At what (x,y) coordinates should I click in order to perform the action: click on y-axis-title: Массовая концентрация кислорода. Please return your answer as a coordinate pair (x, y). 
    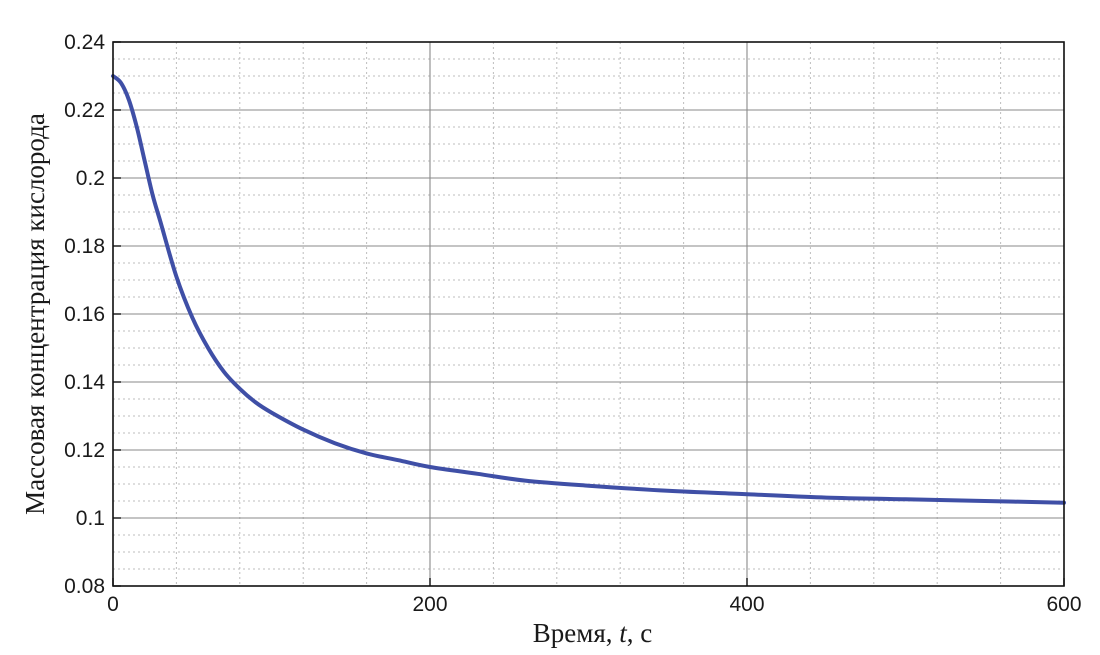
    Looking at the image, I should click on (35, 314).